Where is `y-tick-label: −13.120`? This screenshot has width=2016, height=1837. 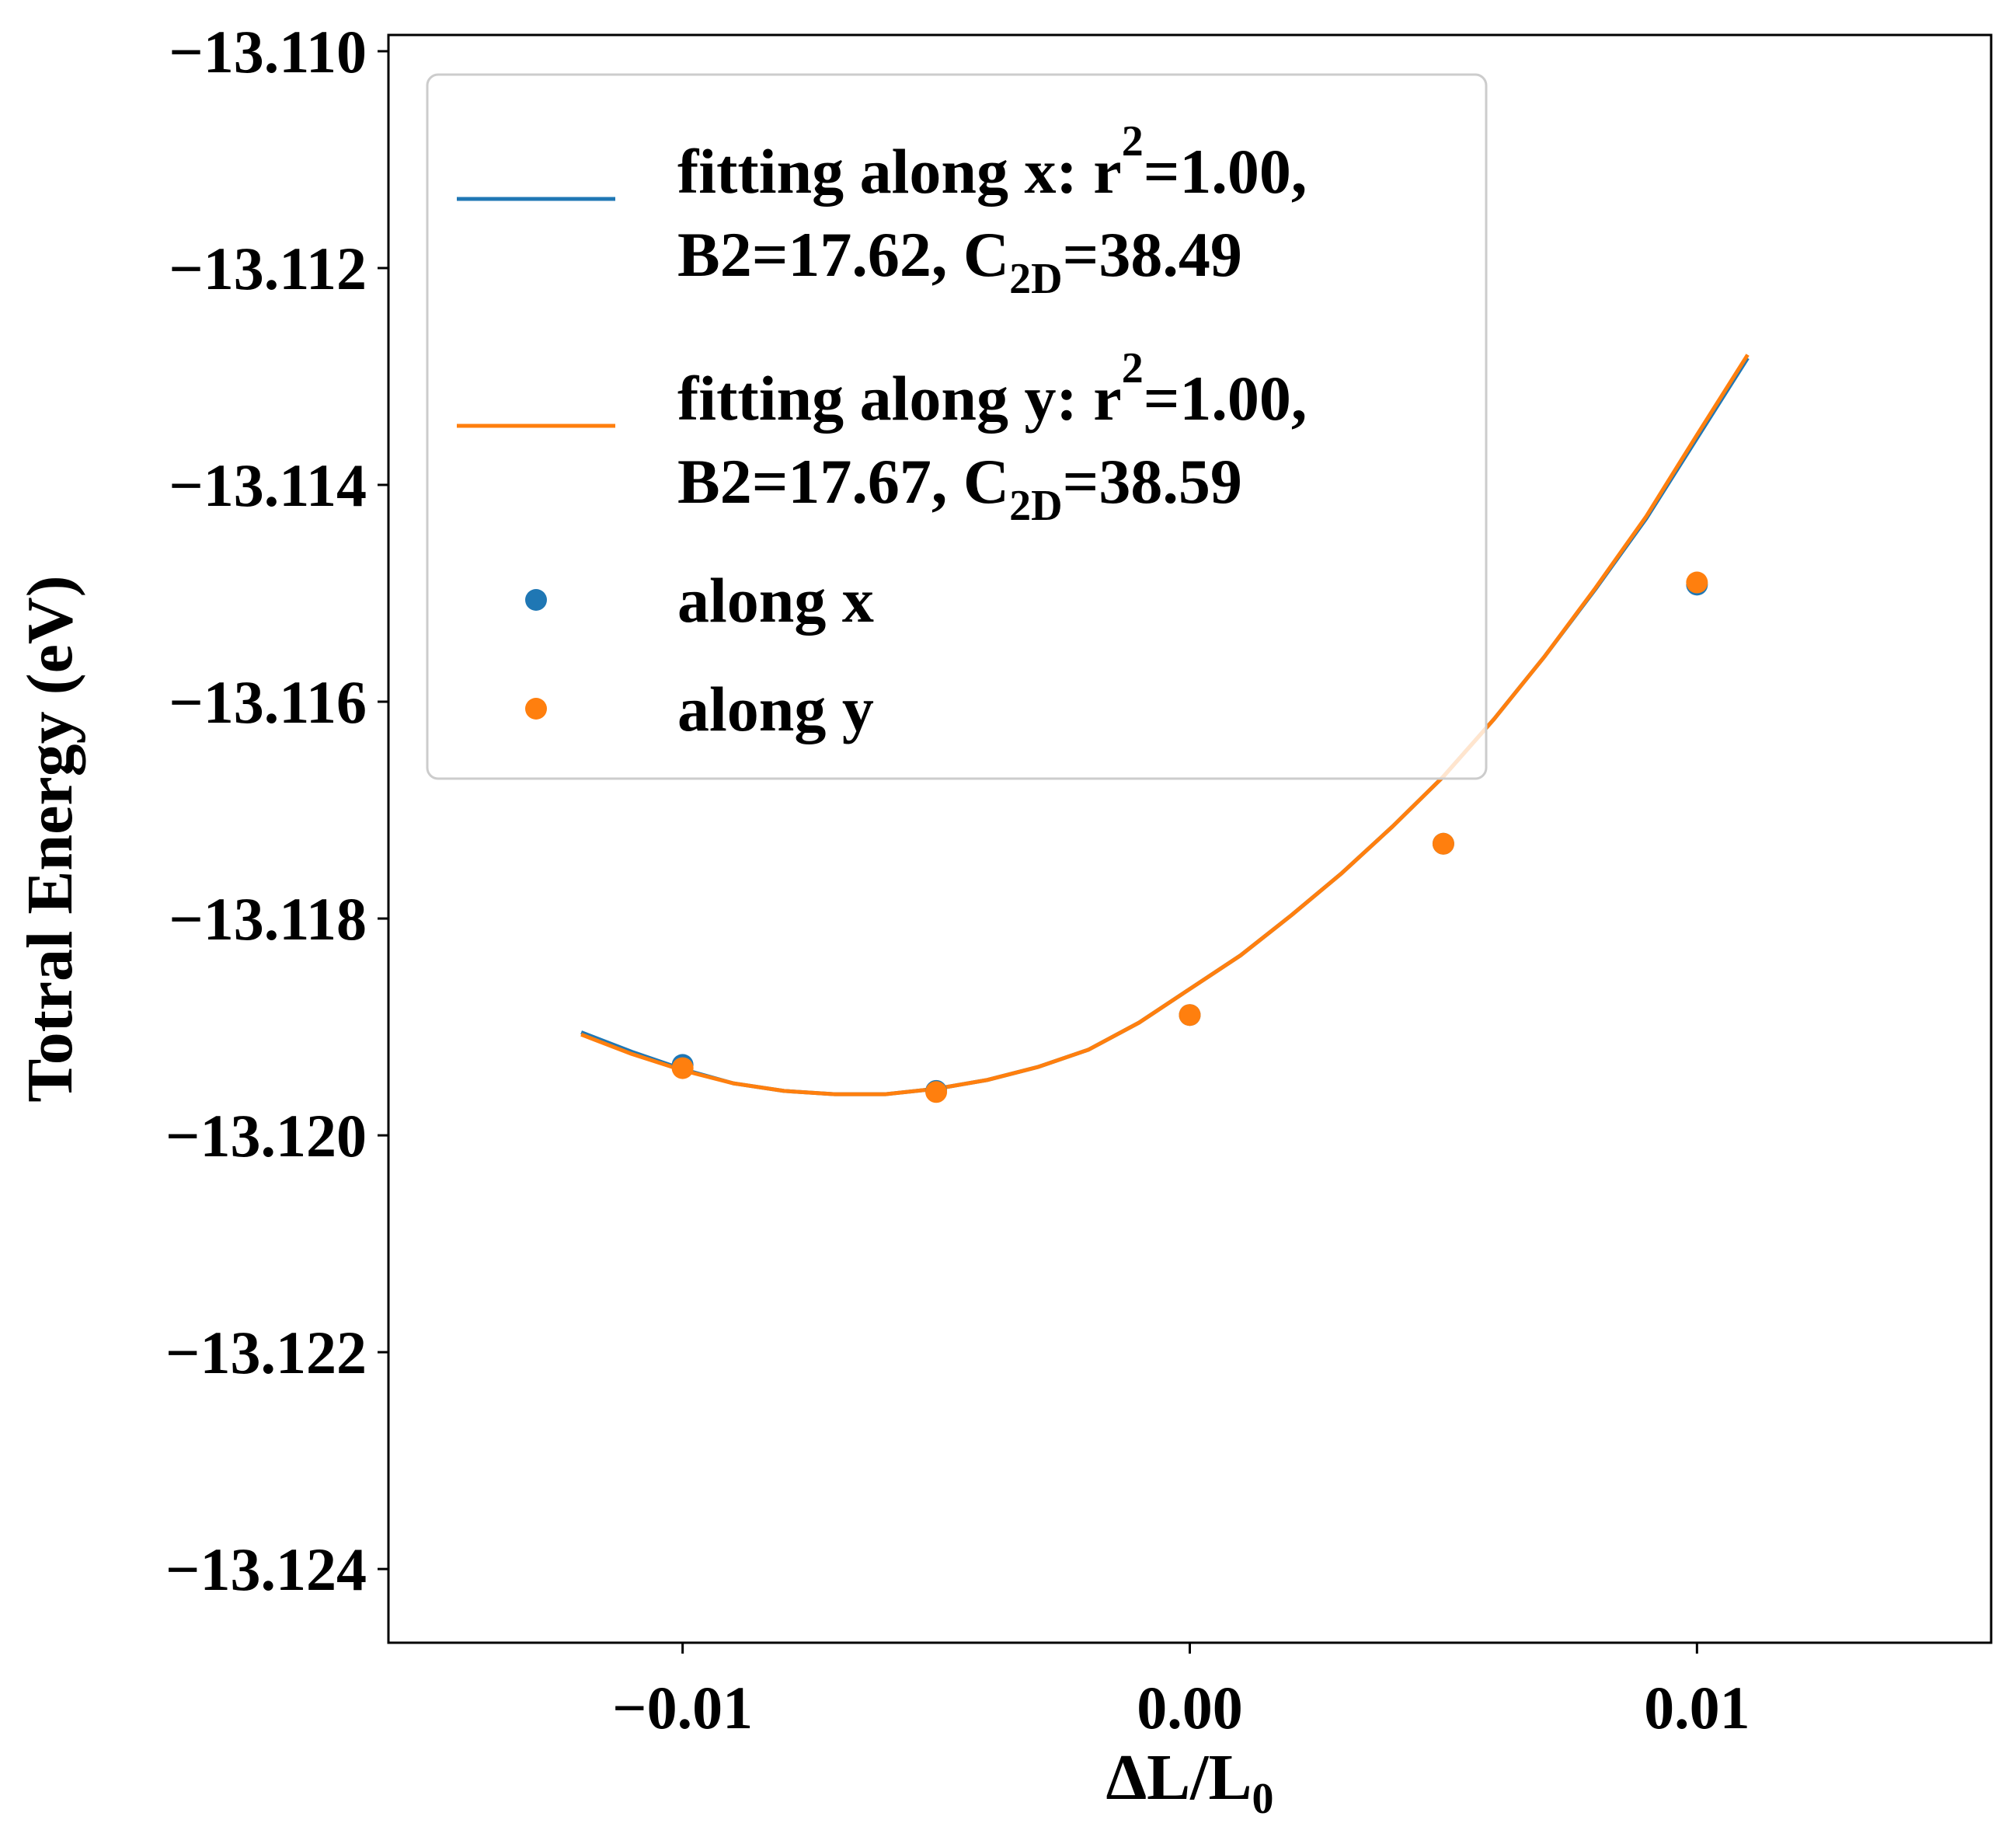 y-tick-label: −13.120 is located at coordinates (266, 1136).